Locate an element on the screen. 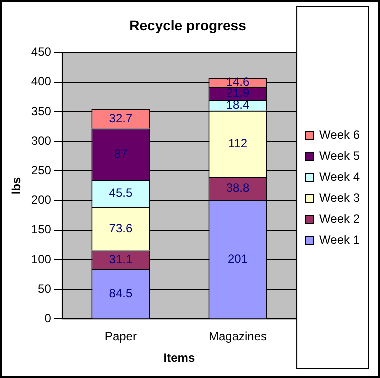 The width and height of the screenshot is (380, 378). y-tick-label: 300 is located at coordinates (41, 141).